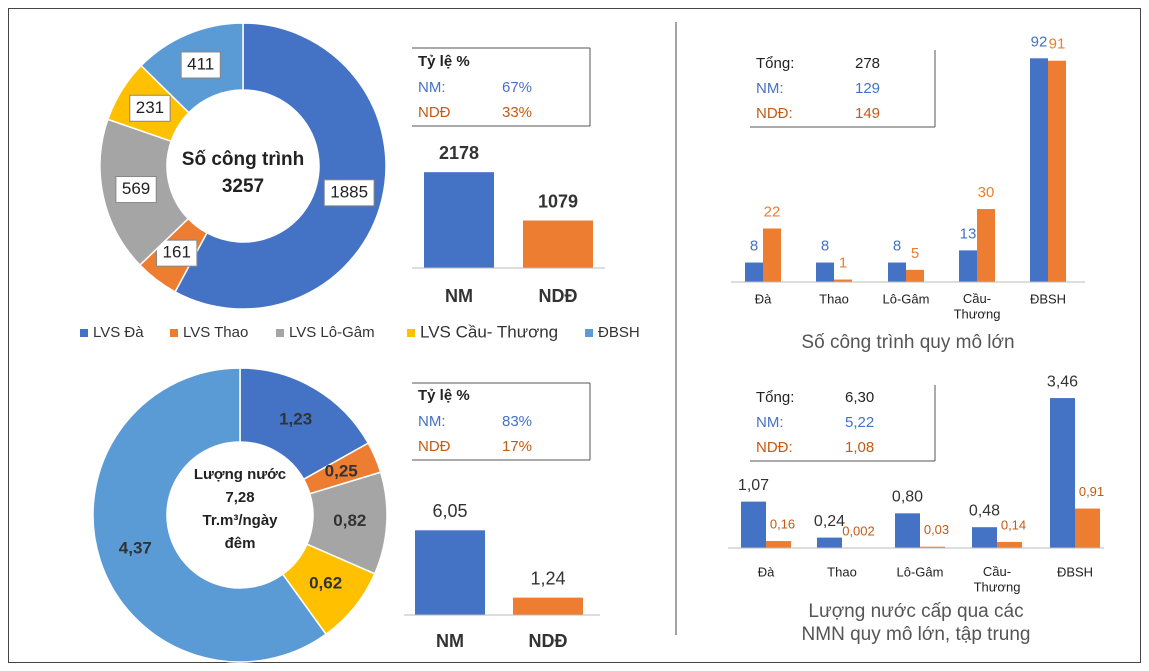  What do you see at coordinates (1062, 381) in the screenshot?
I see `value-label: 3,46` at bounding box center [1062, 381].